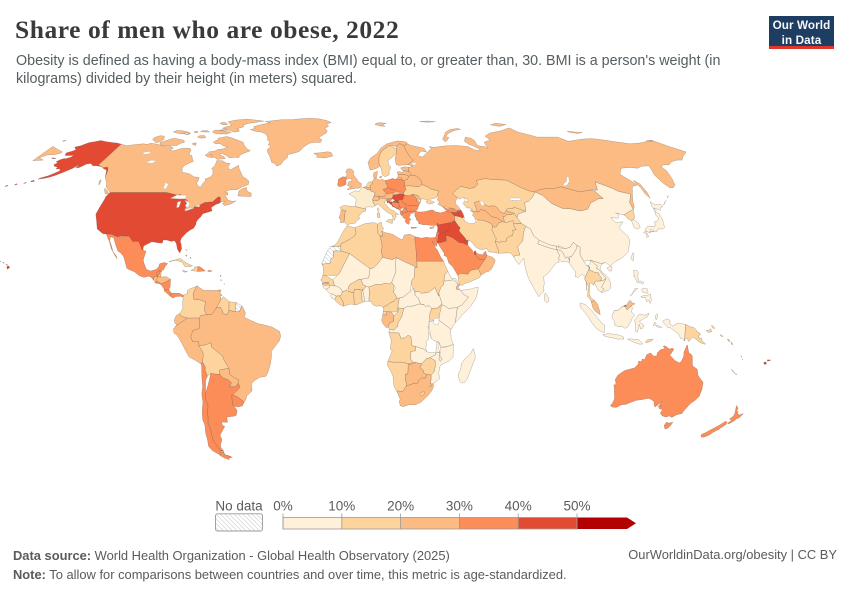 The image size is (850, 600). I want to click on svg-text: 20%, so click(400, 506).